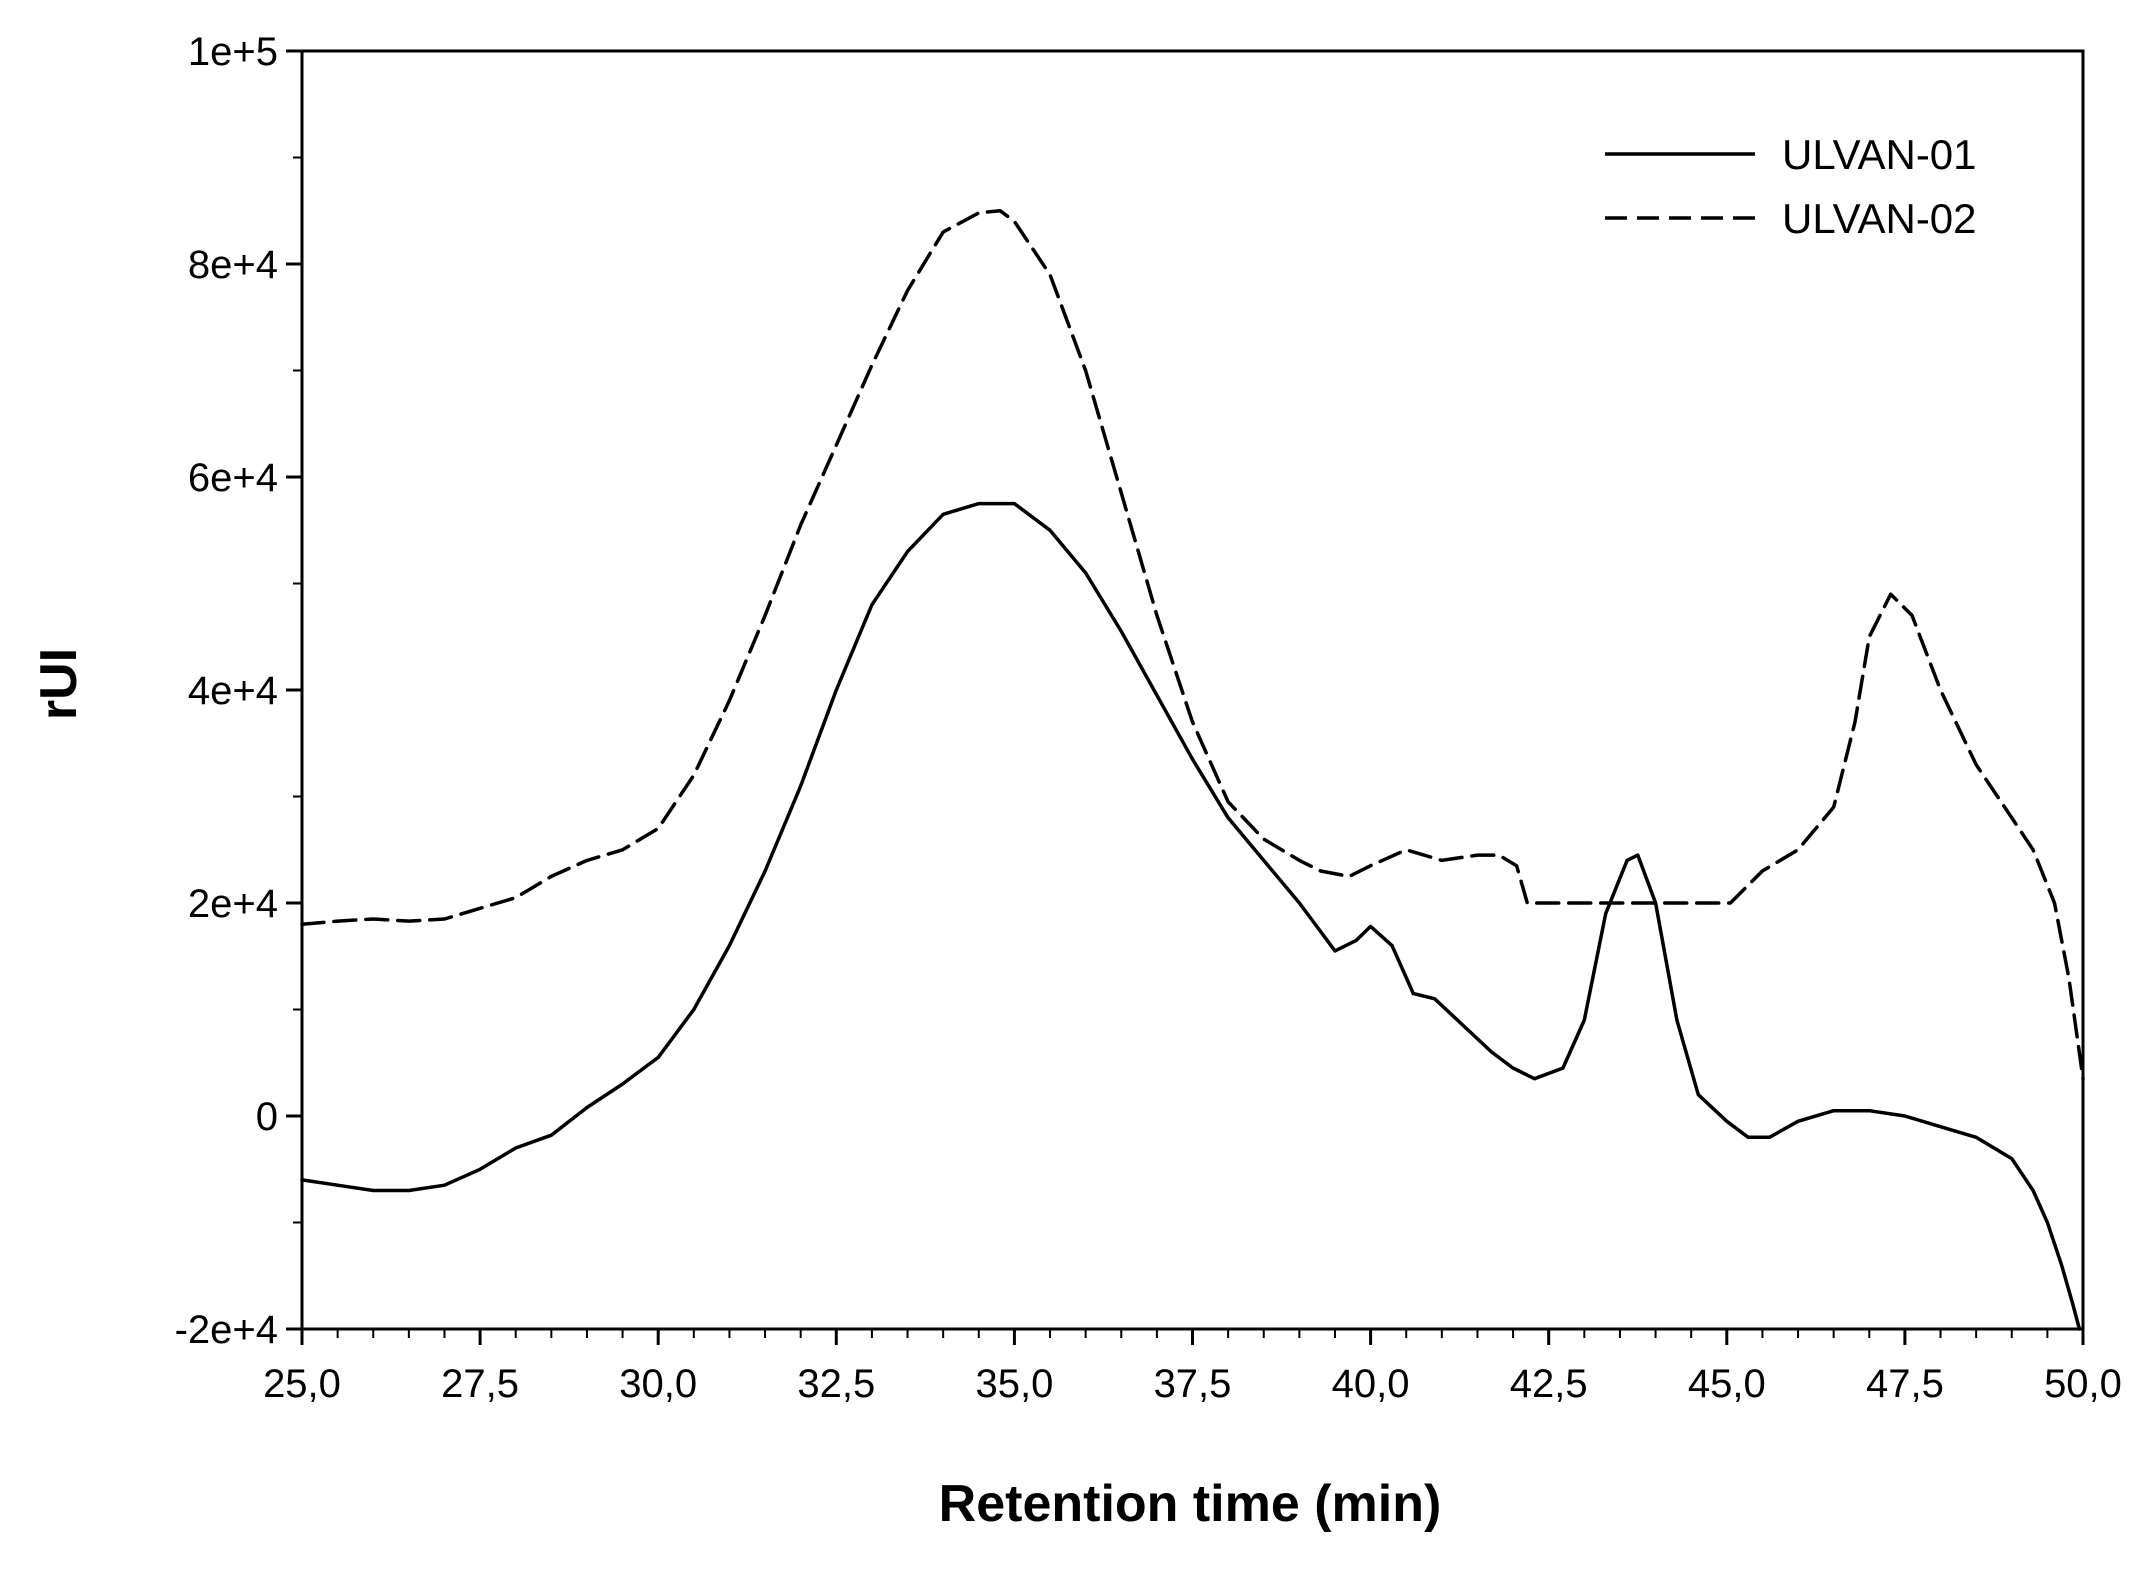 The height and width of the screenshot is (1577, 2144). What do you see at coordinates (1879, 218) in the screenshot?
I see `legend-label-ulvan-02: ULVAN-02` at bounding box center [1879, 218].